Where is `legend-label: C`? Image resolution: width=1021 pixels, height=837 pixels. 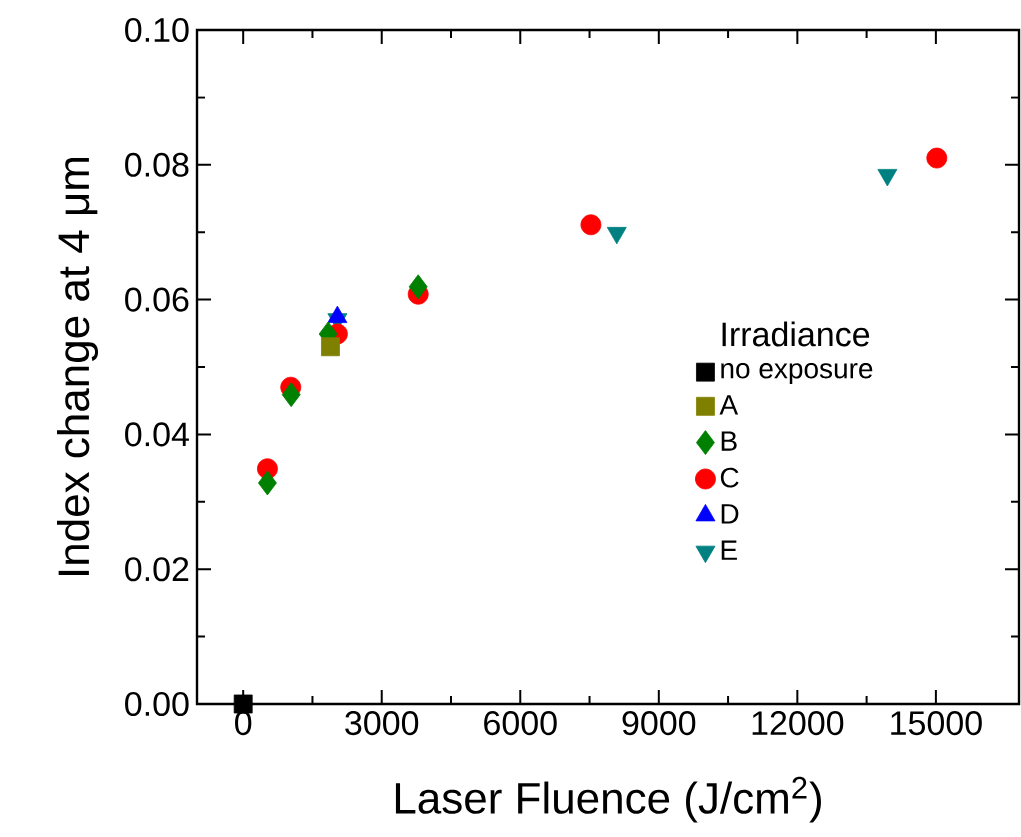
legend-label: C is located at coordinates (729, 477).